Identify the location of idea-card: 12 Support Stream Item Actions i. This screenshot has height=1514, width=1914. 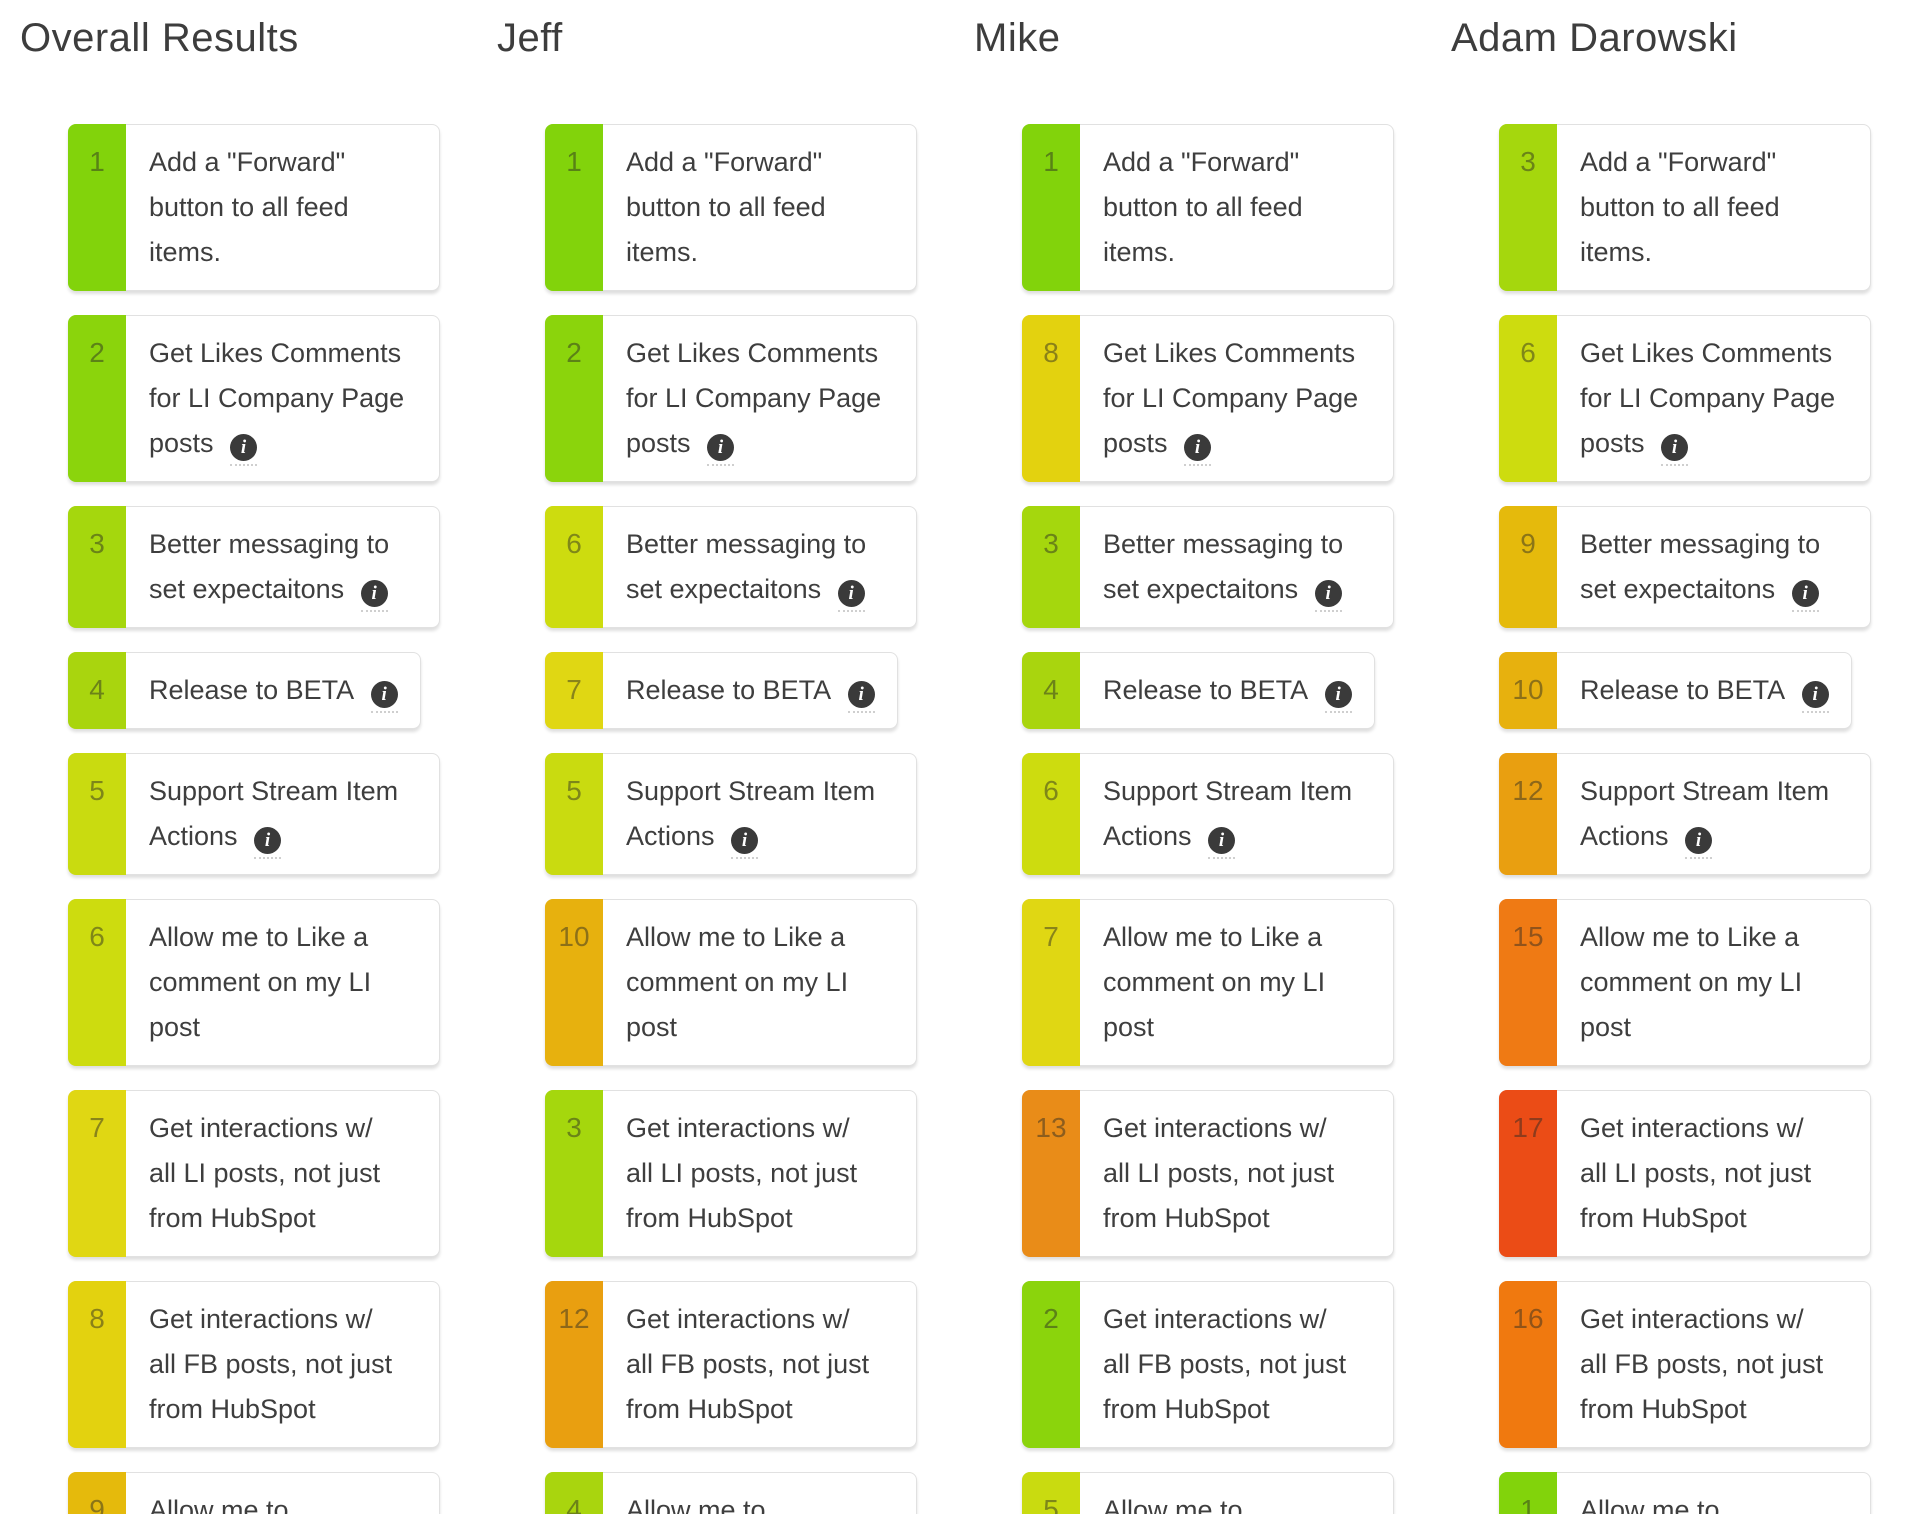
(1685, 814).